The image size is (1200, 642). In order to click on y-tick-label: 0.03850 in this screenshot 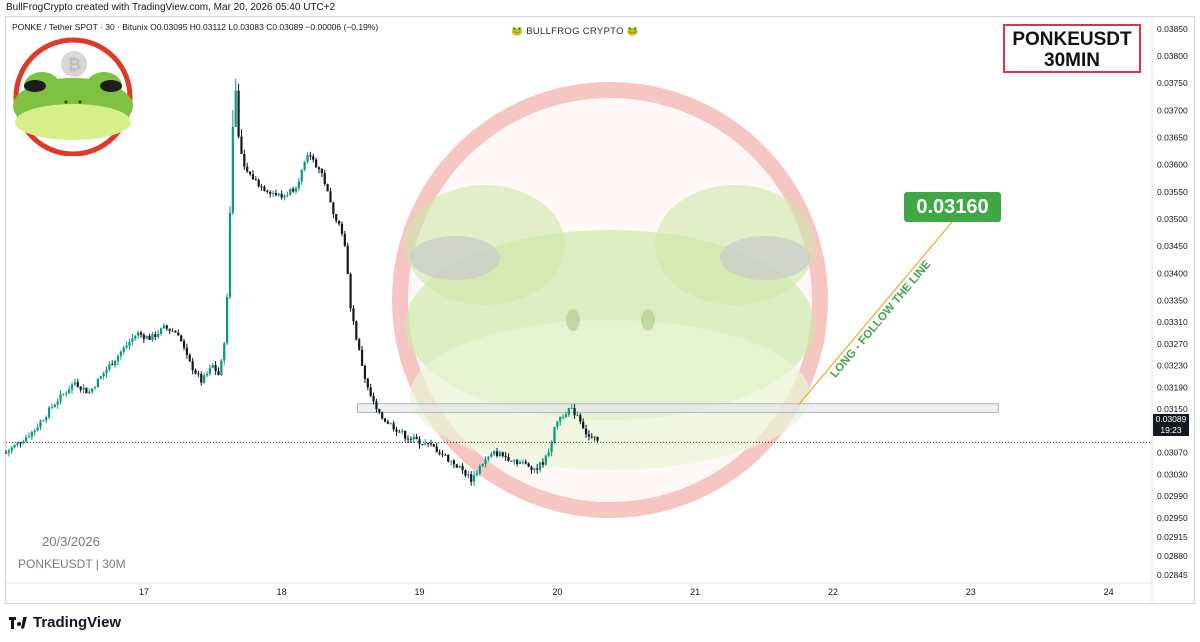, I will do `click(1172, 29)`.